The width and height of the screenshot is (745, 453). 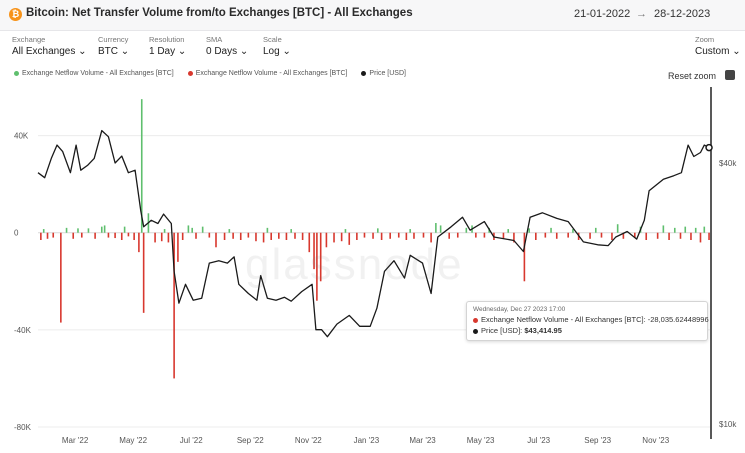 I want to click on sma-select: SMA 0 Days ⌄, so click(x=227, y=46).